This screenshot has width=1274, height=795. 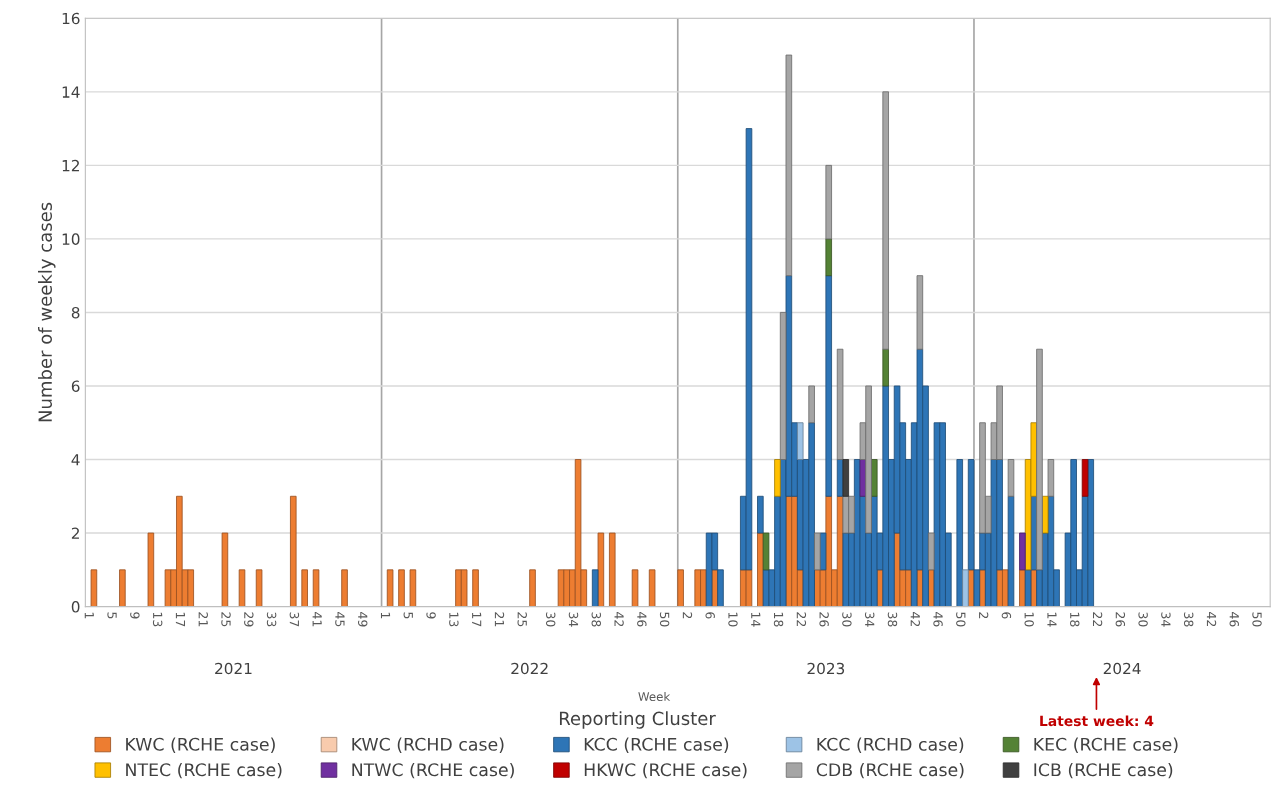 I want to click on legend-title: Reporting Cluster, so click(x=637, y=720).